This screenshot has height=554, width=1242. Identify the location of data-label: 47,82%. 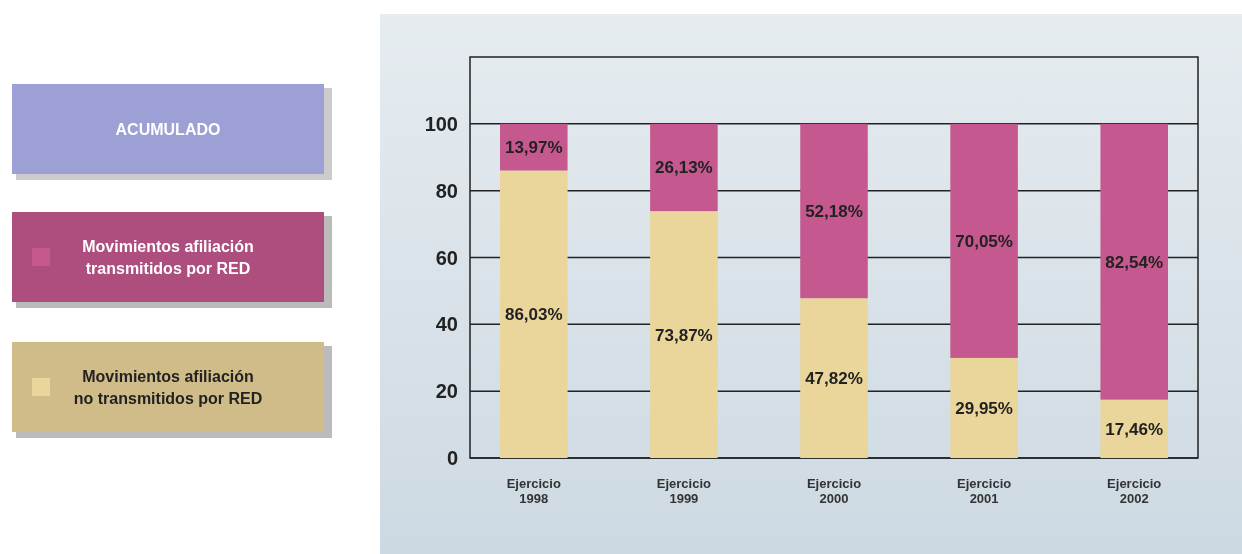
(834, 379).